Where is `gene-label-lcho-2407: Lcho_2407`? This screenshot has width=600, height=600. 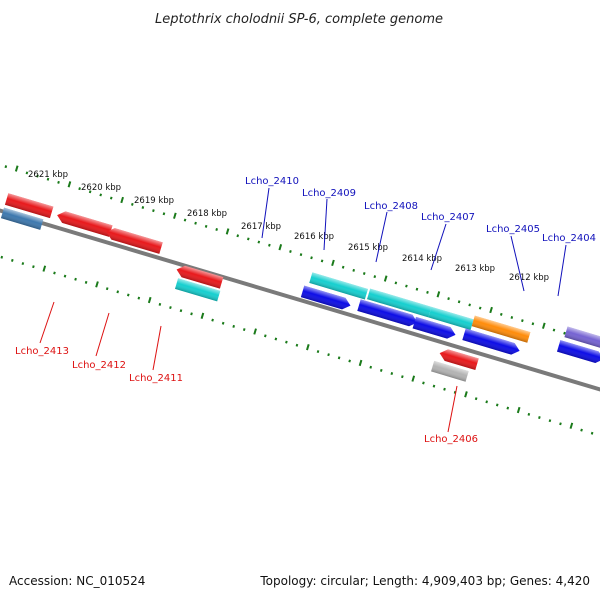
gene-label-lcho-2407: Lcho_2407 is located at coordinates (448, 217).